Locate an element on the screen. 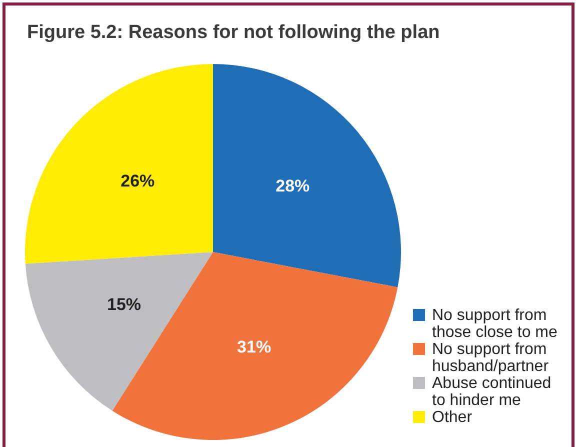 Image resolution: width=577 pixels, height=447 pixels. chart-title: Figure 5.2: Reasons for not following the plan is located at coordinates (233, 32).